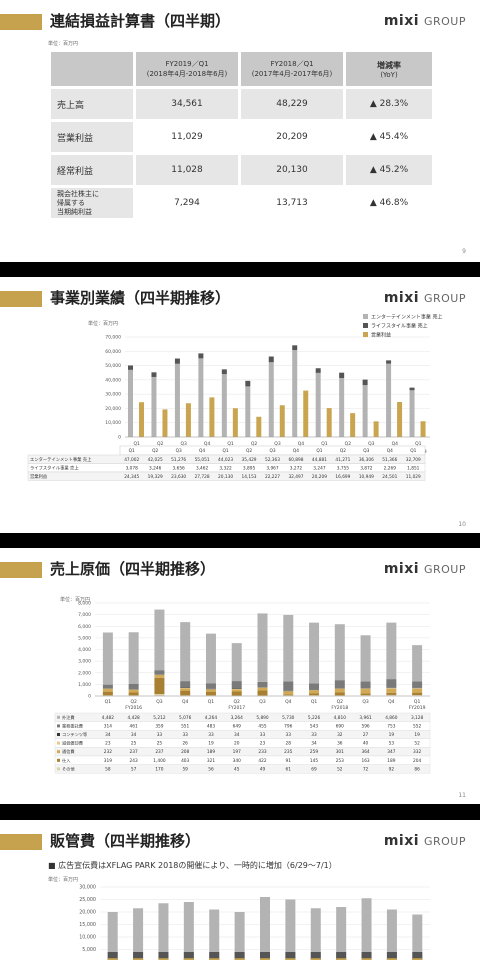  Describe the element at coordinates (108, 752) in the screenshot. I see `table-cell: 232` at that location.